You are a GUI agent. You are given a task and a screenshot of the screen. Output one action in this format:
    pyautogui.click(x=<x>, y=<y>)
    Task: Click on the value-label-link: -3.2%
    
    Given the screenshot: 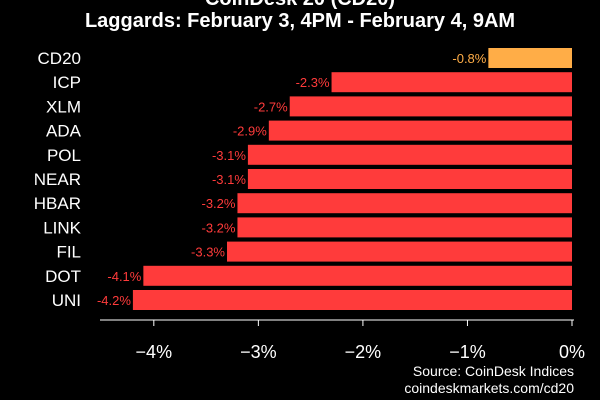 What is the action you would take?
    pyautogui.click(x=218, y=227)
    